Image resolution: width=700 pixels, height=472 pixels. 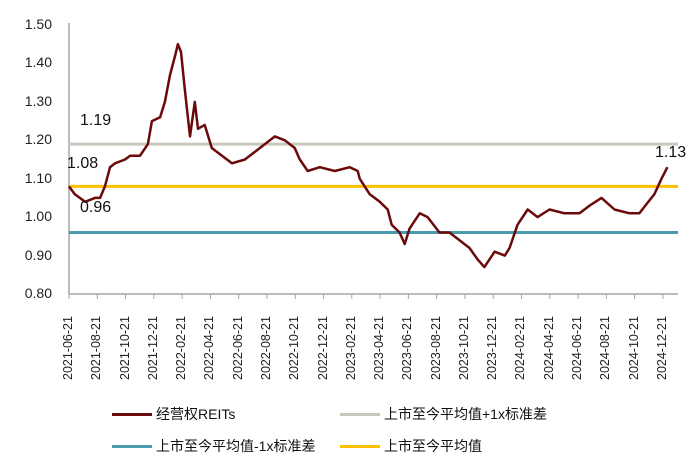 What do you see at coordinates (38, 293) in the screenshot?
I see `y-tick-label: 0.80` at bounding box center [38, 293].